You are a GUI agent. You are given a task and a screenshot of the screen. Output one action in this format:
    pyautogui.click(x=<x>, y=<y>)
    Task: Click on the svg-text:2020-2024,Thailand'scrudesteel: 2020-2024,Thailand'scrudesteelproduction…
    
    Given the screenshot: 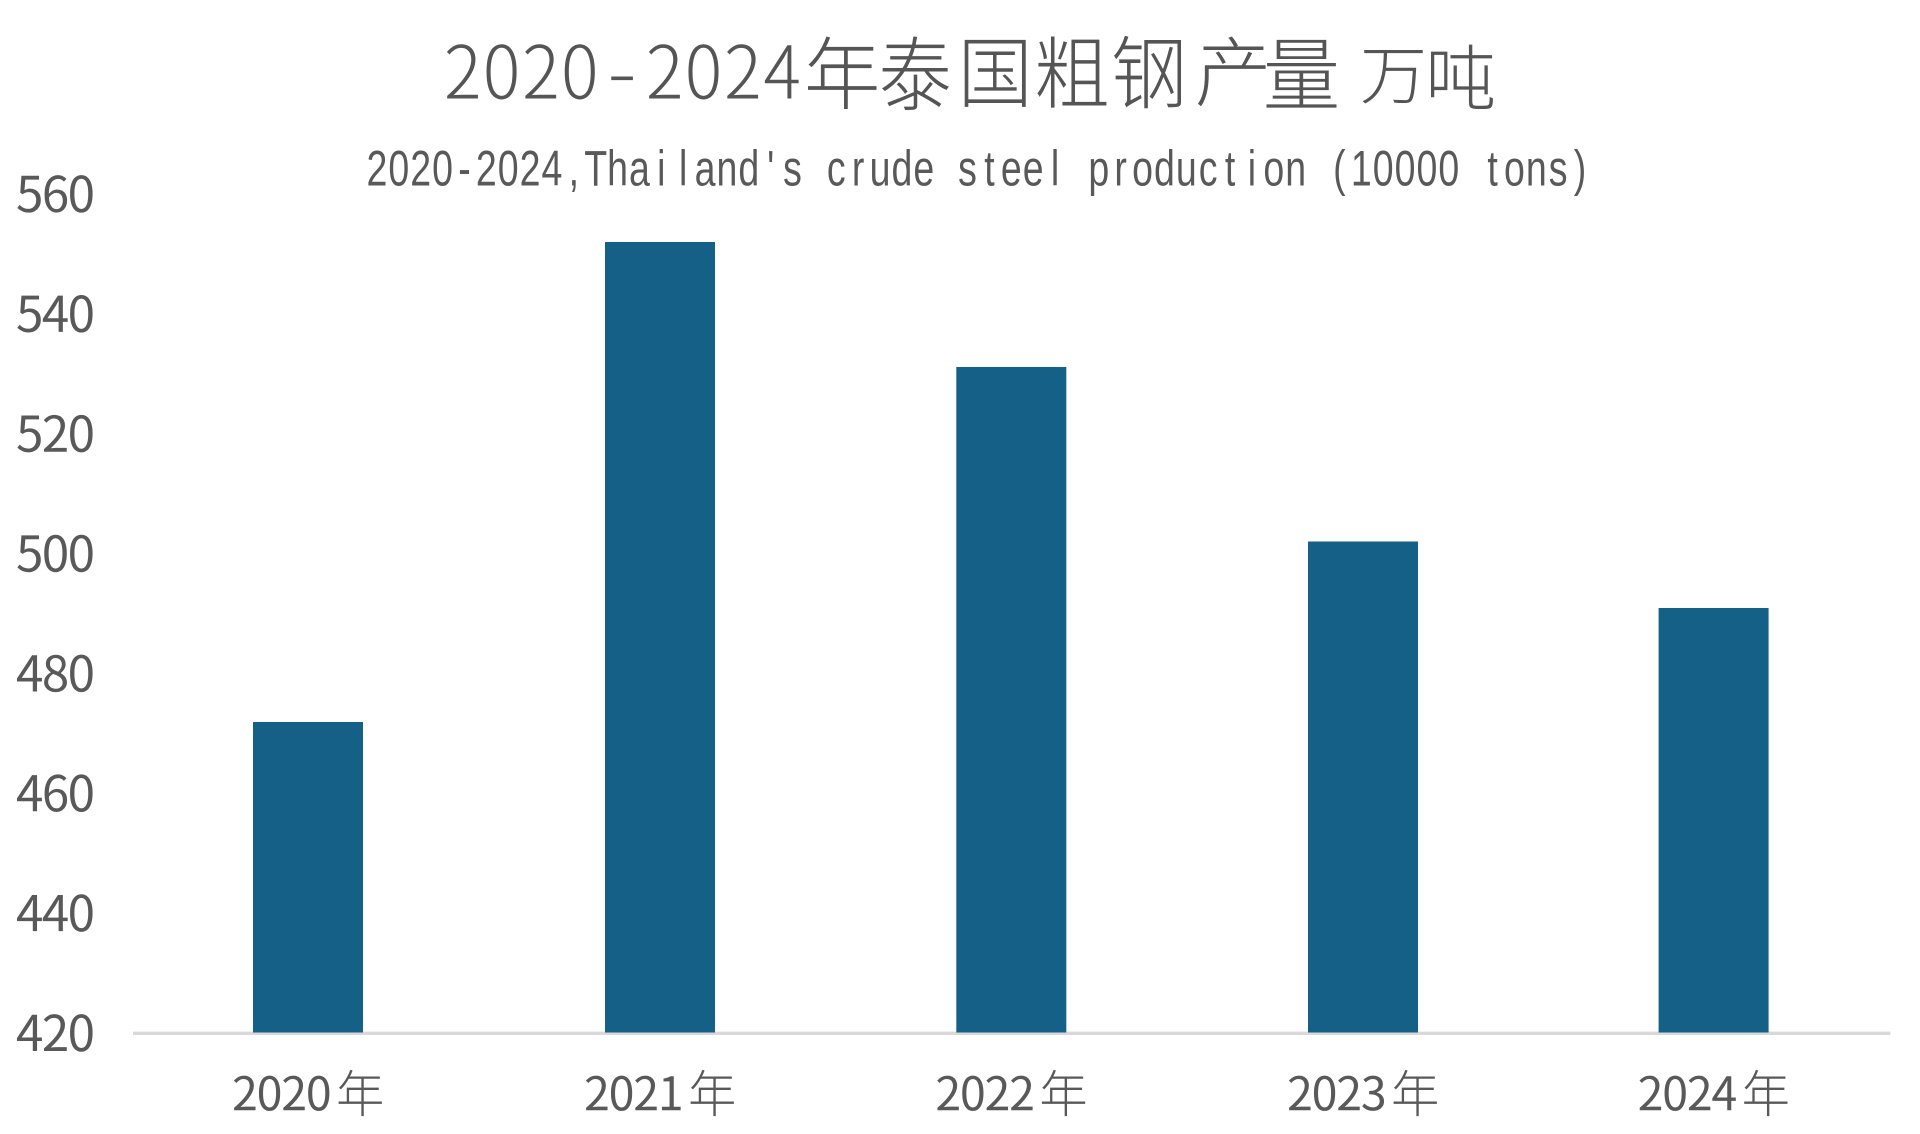 What is the action you would take?
    pyautogui.click(x=977, y=168)
    